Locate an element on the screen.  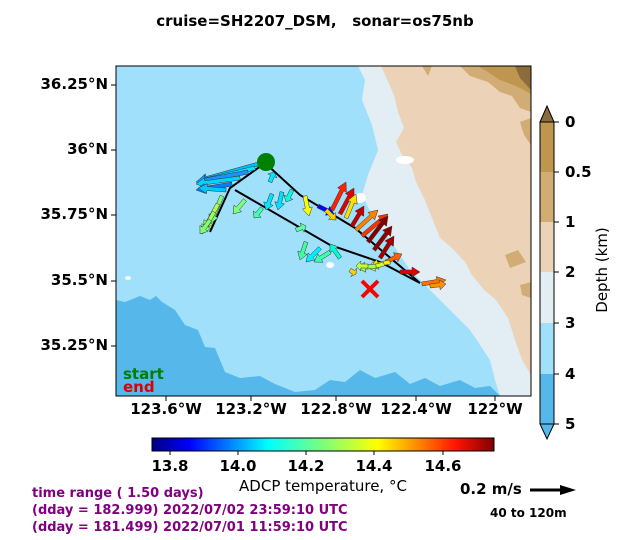
lon-label-123-2: 123.2°W is located at coordinates (251, 409).